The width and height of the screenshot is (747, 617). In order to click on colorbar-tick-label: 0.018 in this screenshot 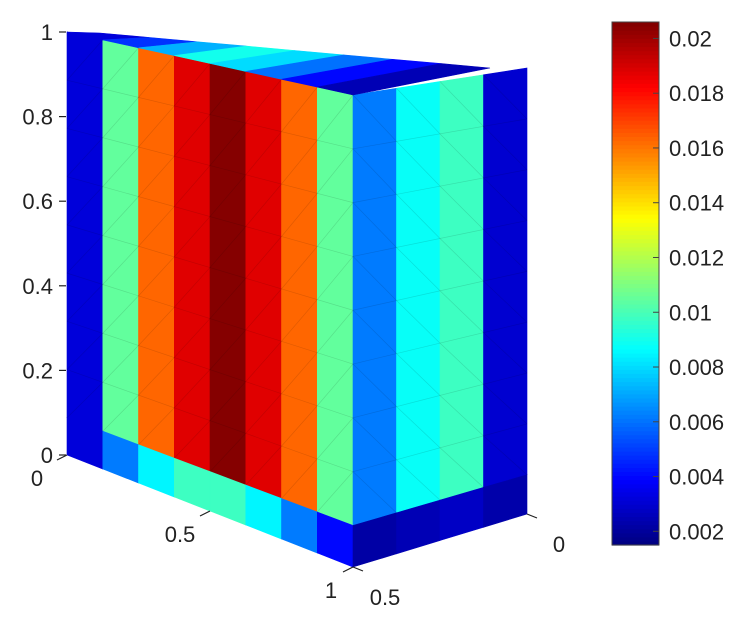, I will do `click(696, 93)`.